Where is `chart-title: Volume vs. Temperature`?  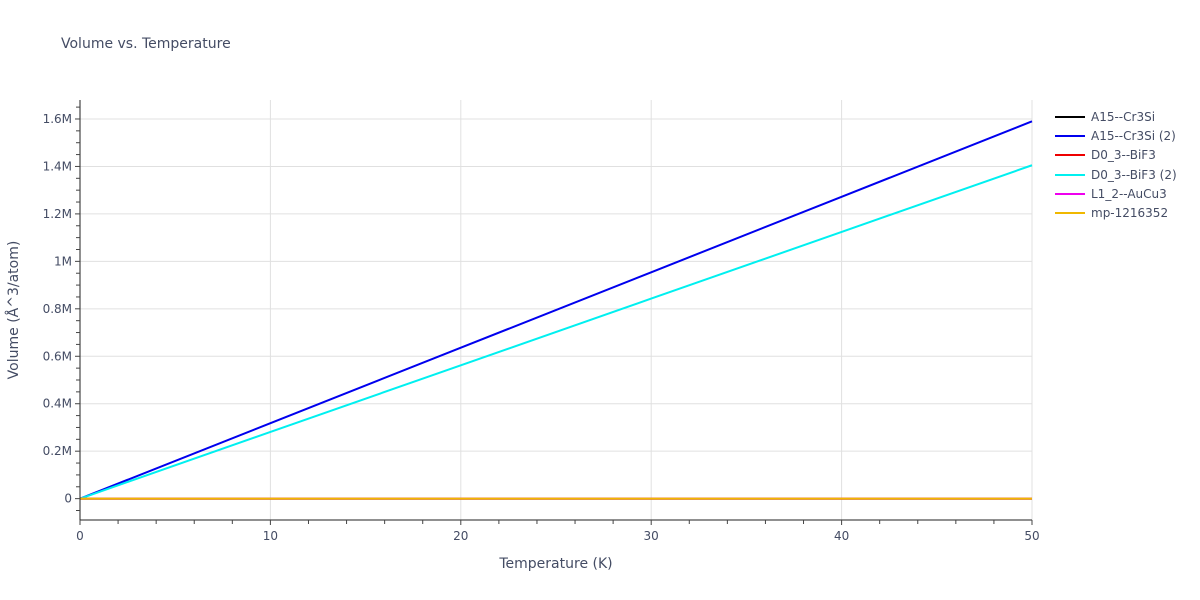
chart-title: Volume vs. Temperature is located at coordinates (146, 44).